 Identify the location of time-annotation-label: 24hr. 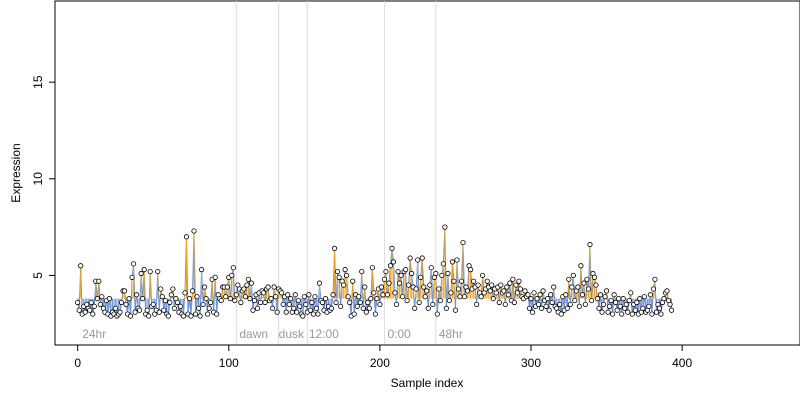
(94, 334).